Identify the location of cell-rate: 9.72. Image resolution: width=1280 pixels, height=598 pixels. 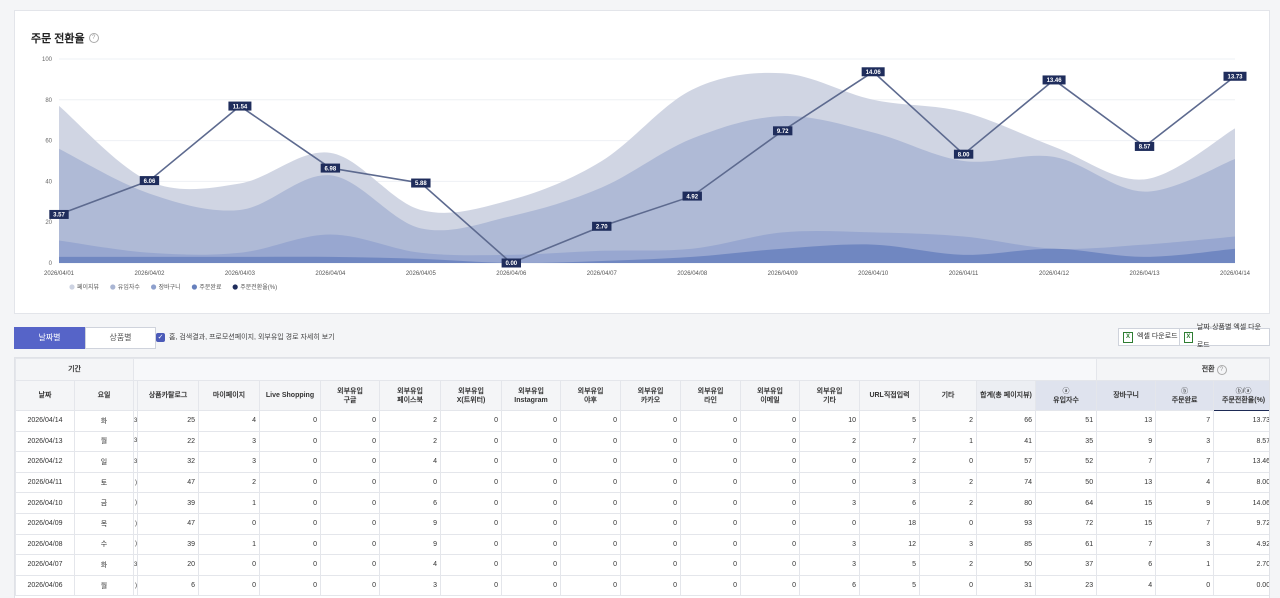
(1241, 523).